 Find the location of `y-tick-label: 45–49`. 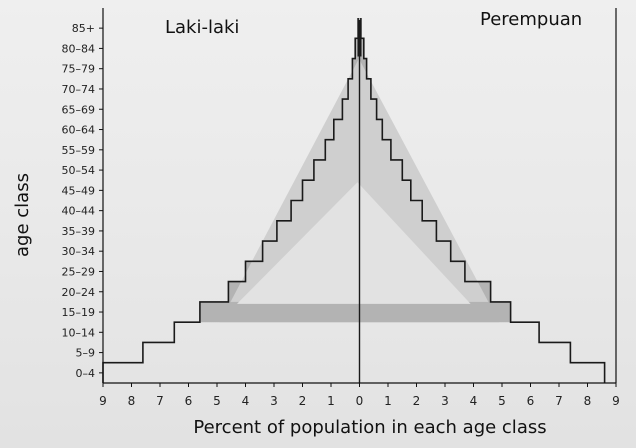

y-tick-label: 45–49 is located at coordinates (79, 190).